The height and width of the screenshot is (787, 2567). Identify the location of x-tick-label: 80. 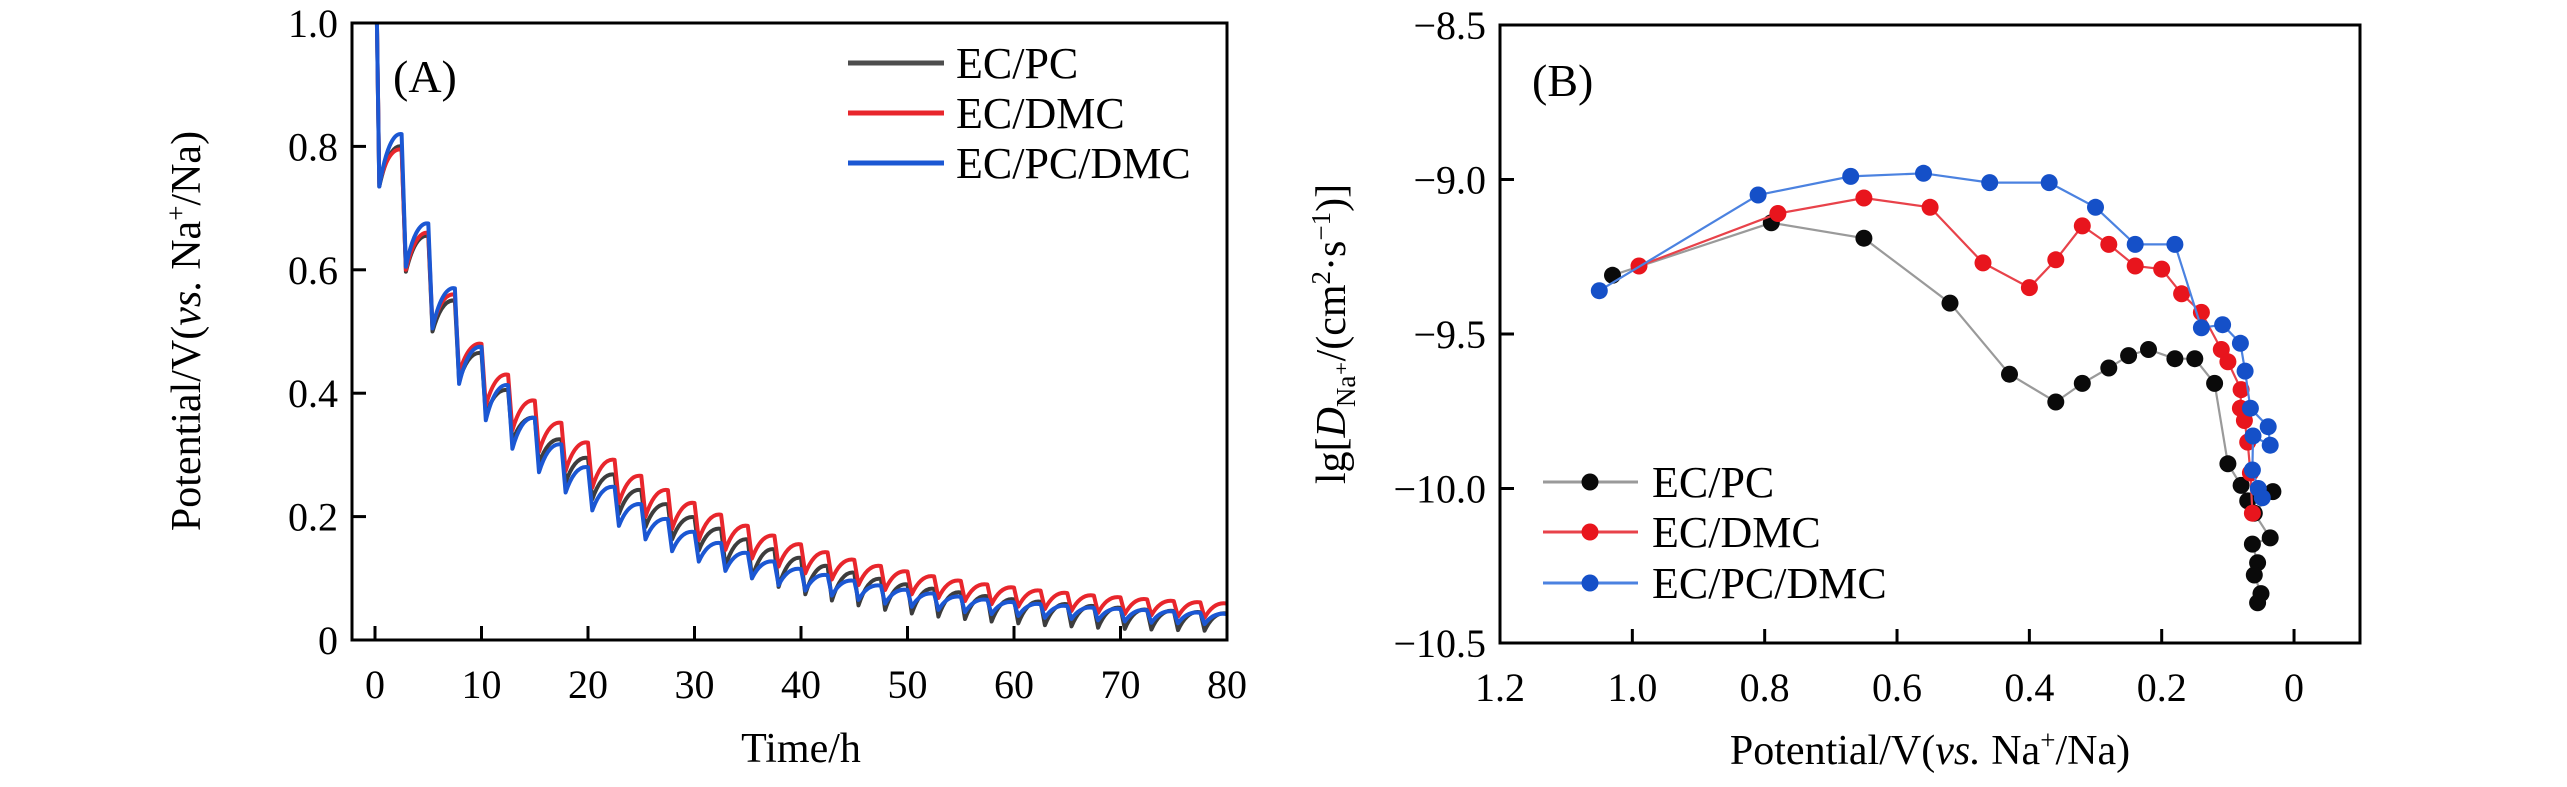
(1227, 684).